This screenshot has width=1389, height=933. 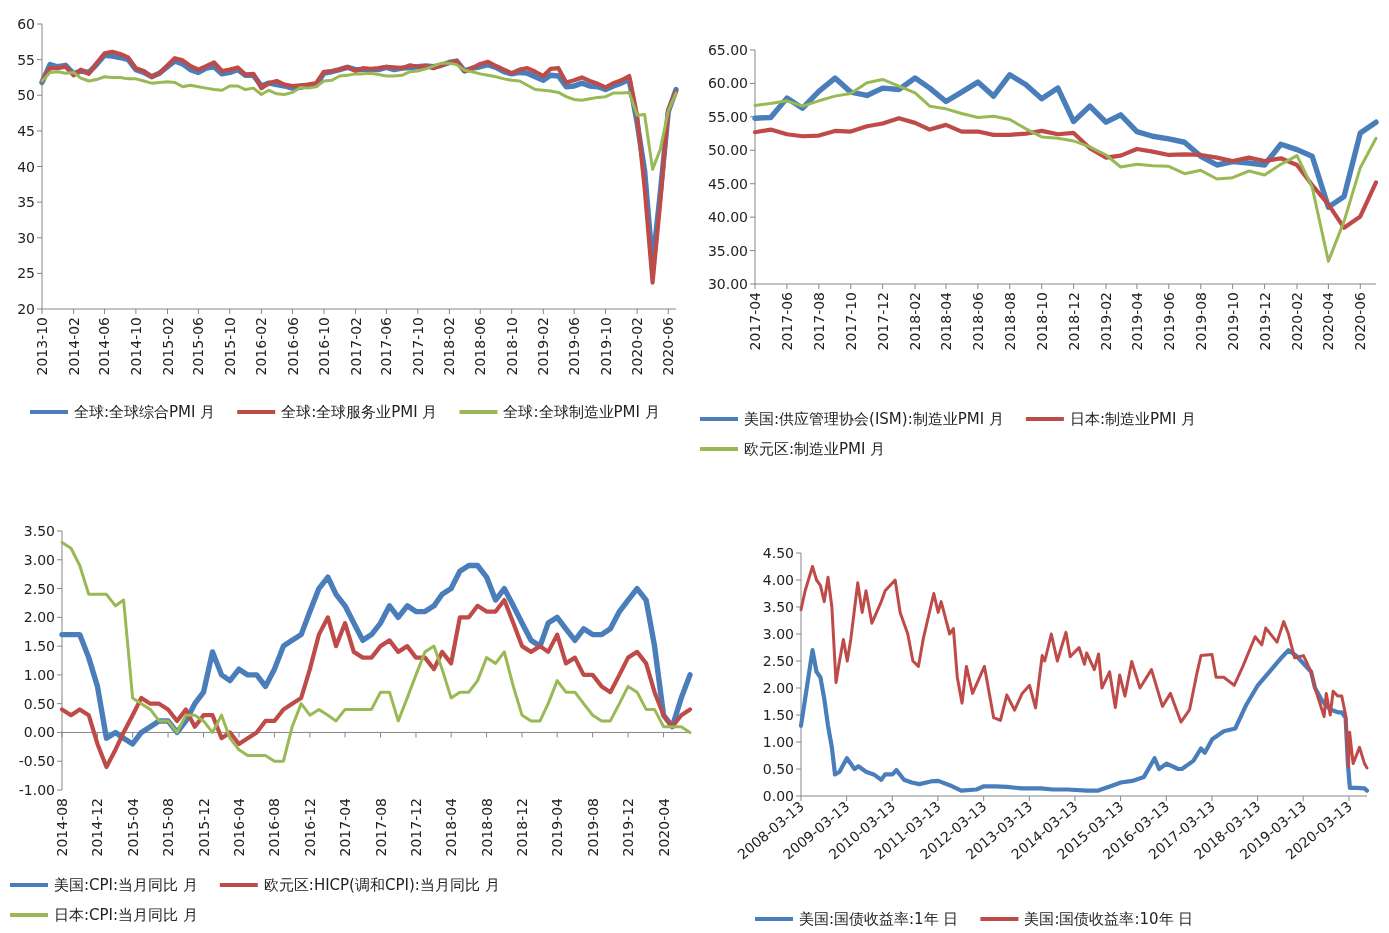 I want to click on y-tick-label: 60, so click(x=26, y=24).